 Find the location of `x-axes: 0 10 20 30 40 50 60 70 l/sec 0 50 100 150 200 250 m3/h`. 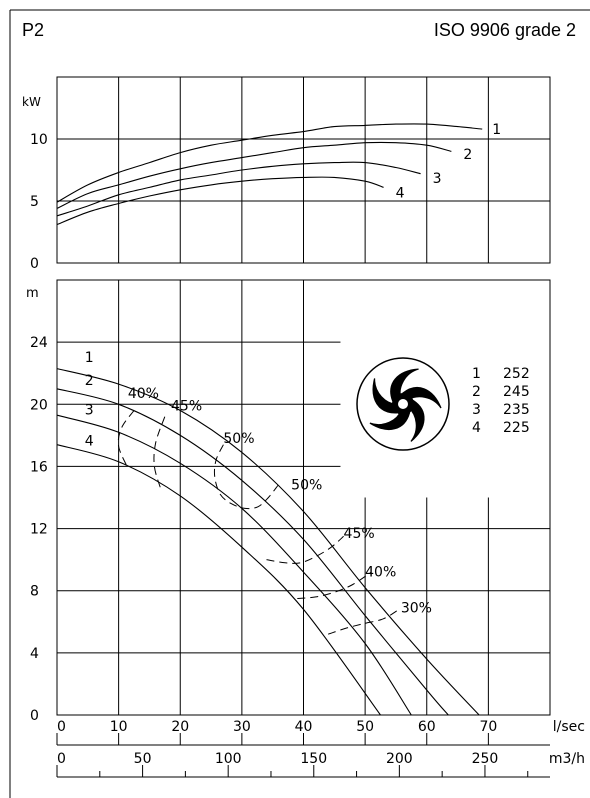

x-axes: 0 10 20 30 40 50 60 70 l/sec 0 50 100 150 200 250 m3/h is located at coordinates (320, 748).